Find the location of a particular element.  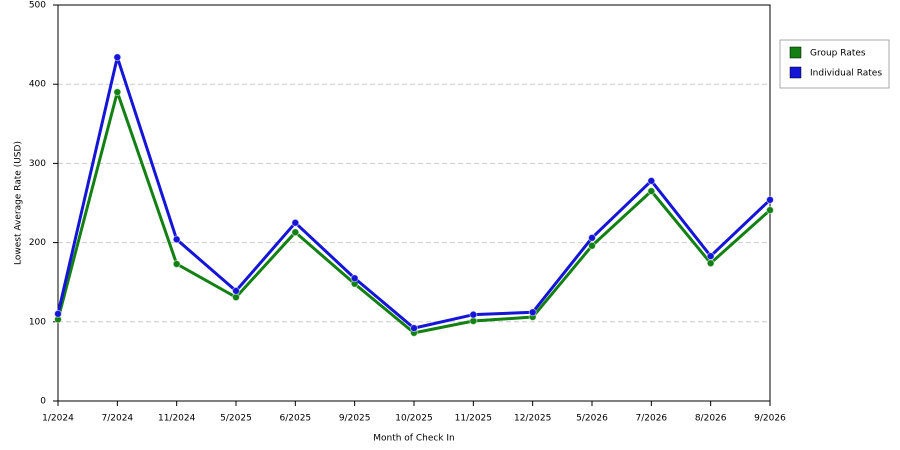

y-tick-label: 500 is located at coordinates (37, 6).